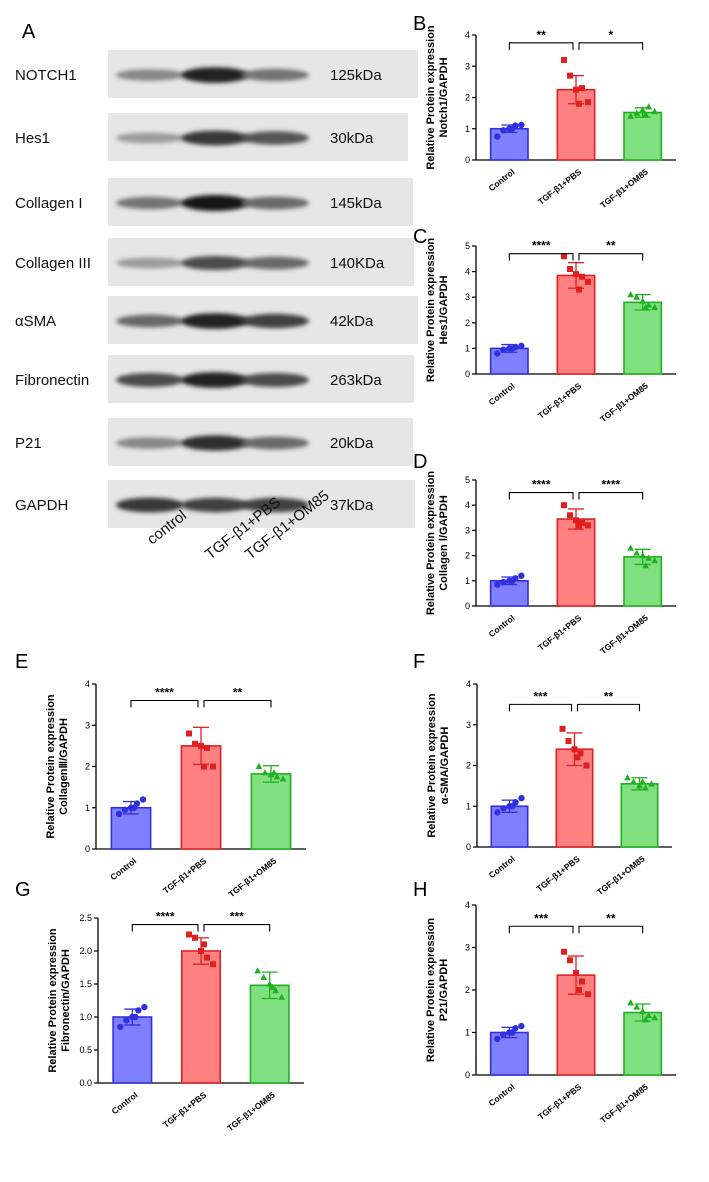 This screenshot has width=709, height=1182. What do you see at coordinates (85, 1017) in the screenshot?
I see `y-tick-label: 1.0` at bounding box center [85, 1017].